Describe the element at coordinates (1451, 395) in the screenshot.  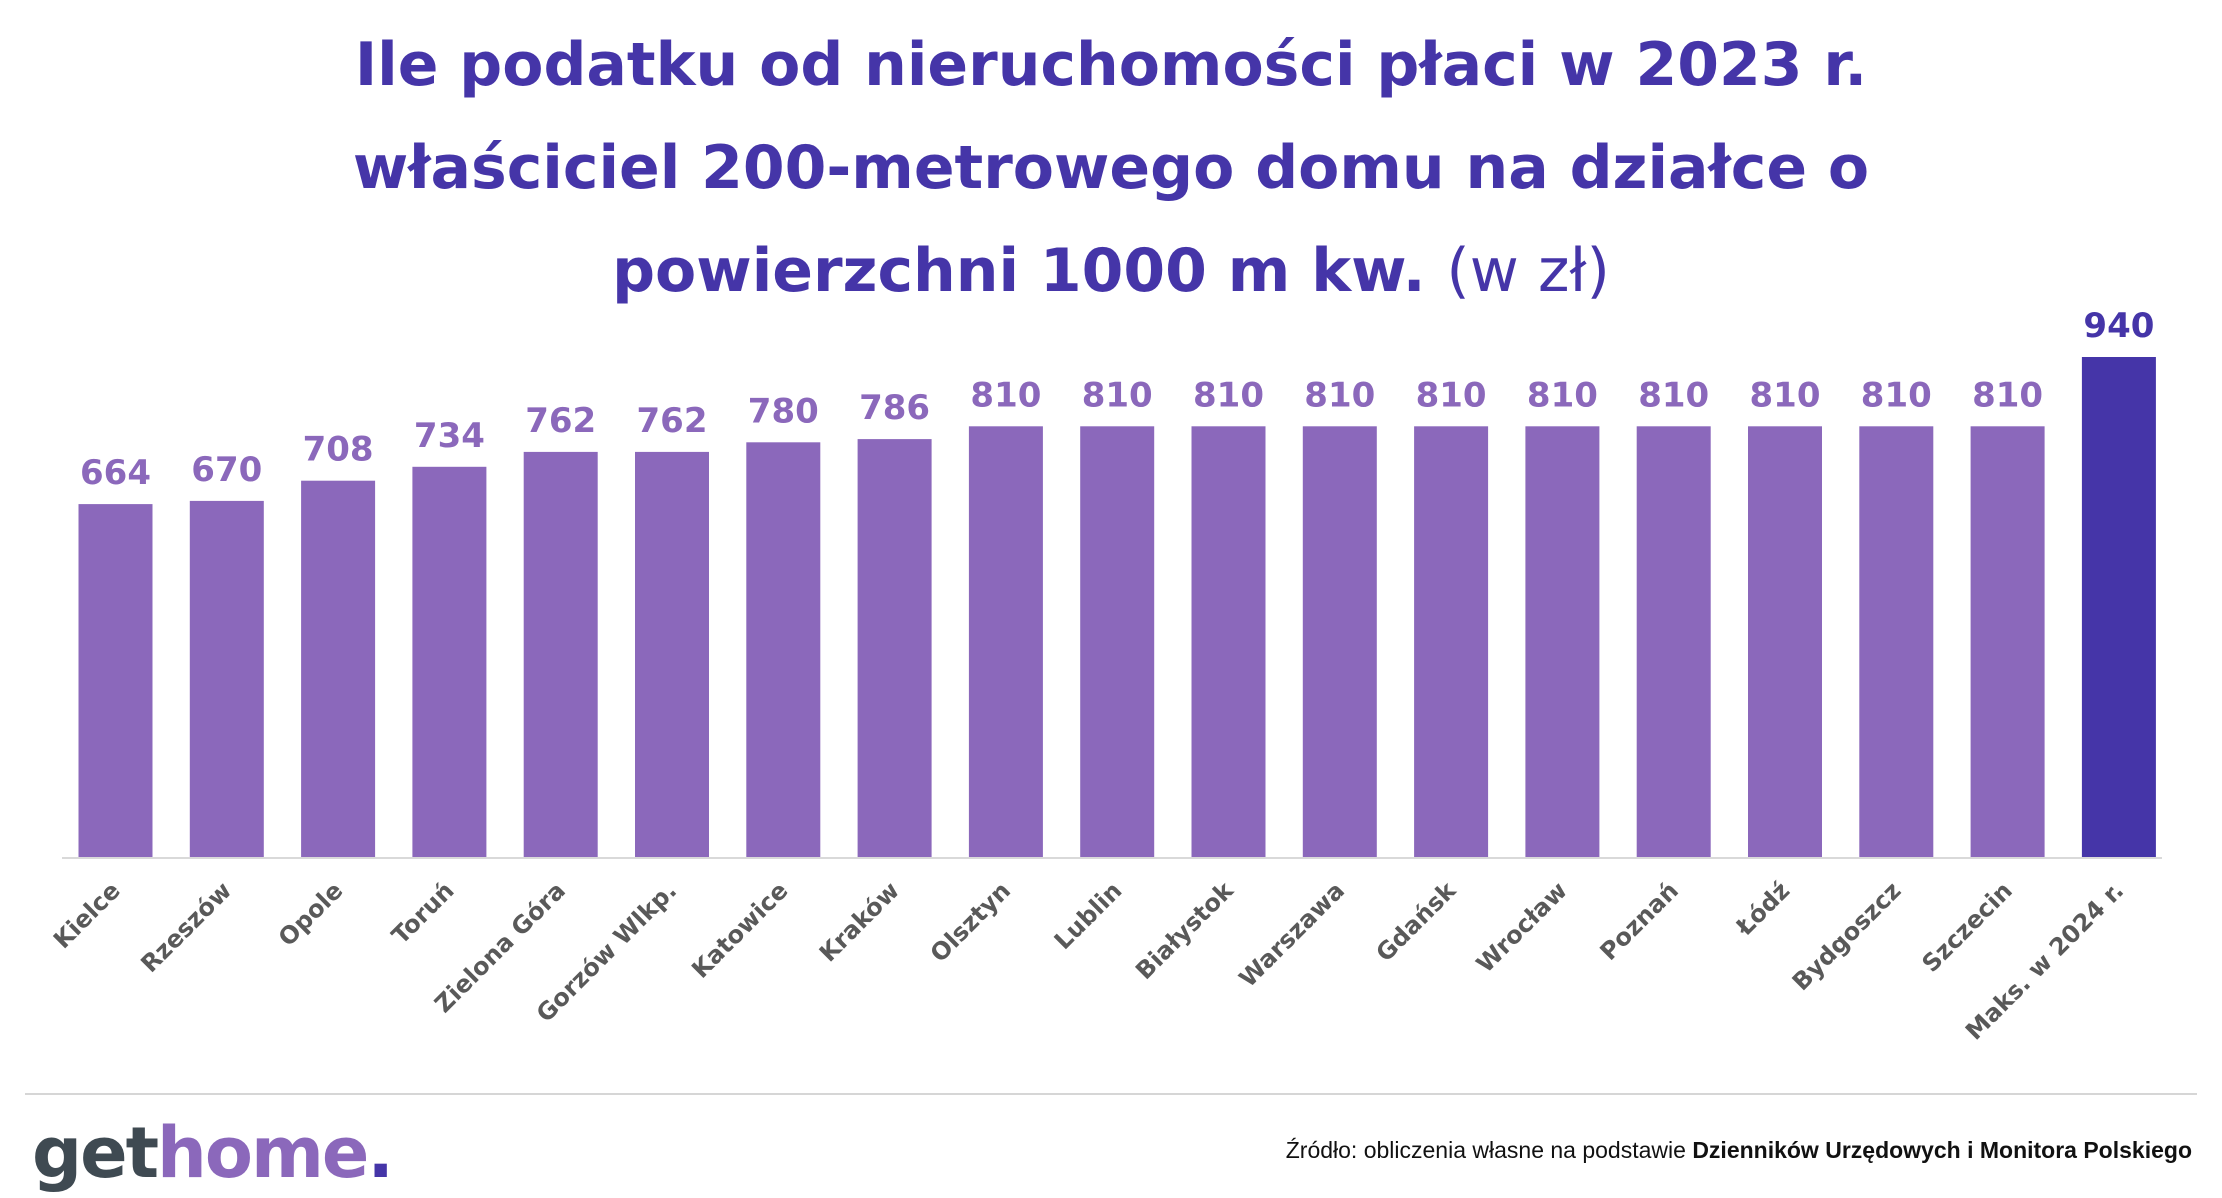
I see `value-label-gdansk: 810` at that location.